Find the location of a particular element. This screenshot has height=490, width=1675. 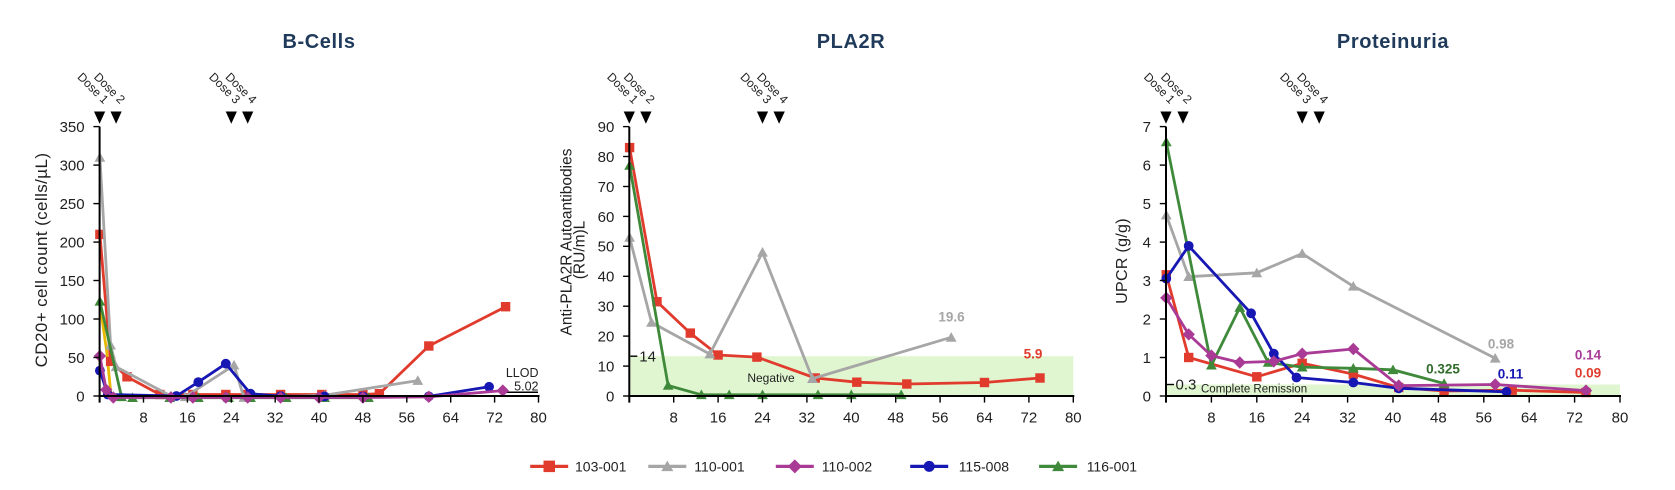

svg-text: B-Cells is located at coordinates (318, 42).